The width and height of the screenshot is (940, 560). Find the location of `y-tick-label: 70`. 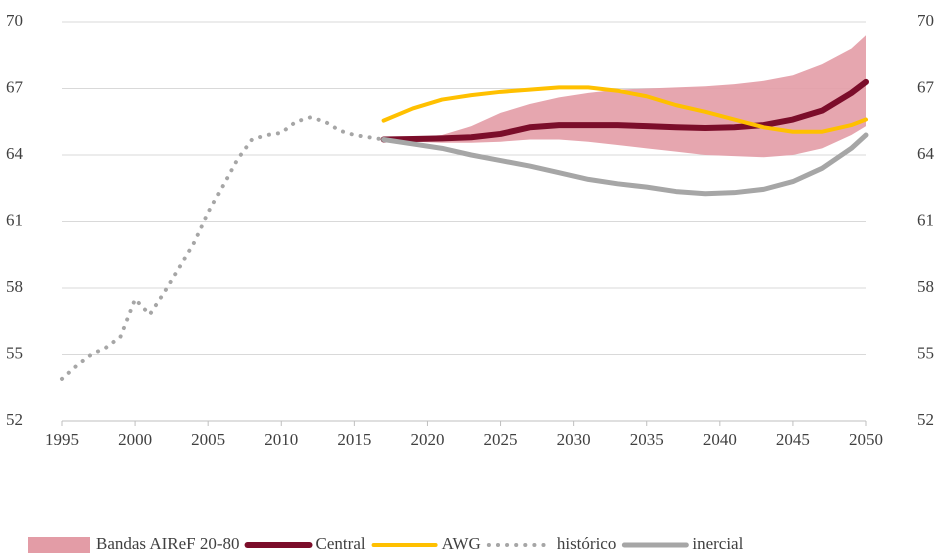

y-tick-label: 70 is located at coordinates (14, 20).